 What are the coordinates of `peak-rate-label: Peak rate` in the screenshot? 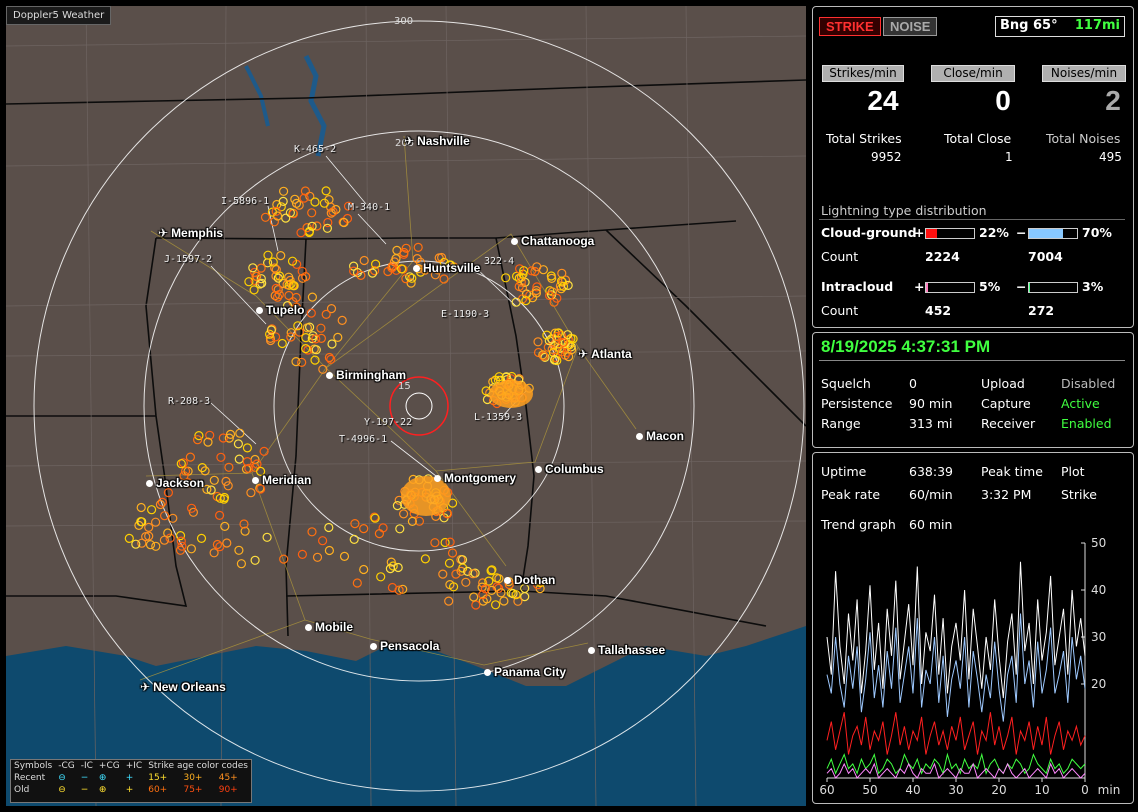 It's located at (851, 494).